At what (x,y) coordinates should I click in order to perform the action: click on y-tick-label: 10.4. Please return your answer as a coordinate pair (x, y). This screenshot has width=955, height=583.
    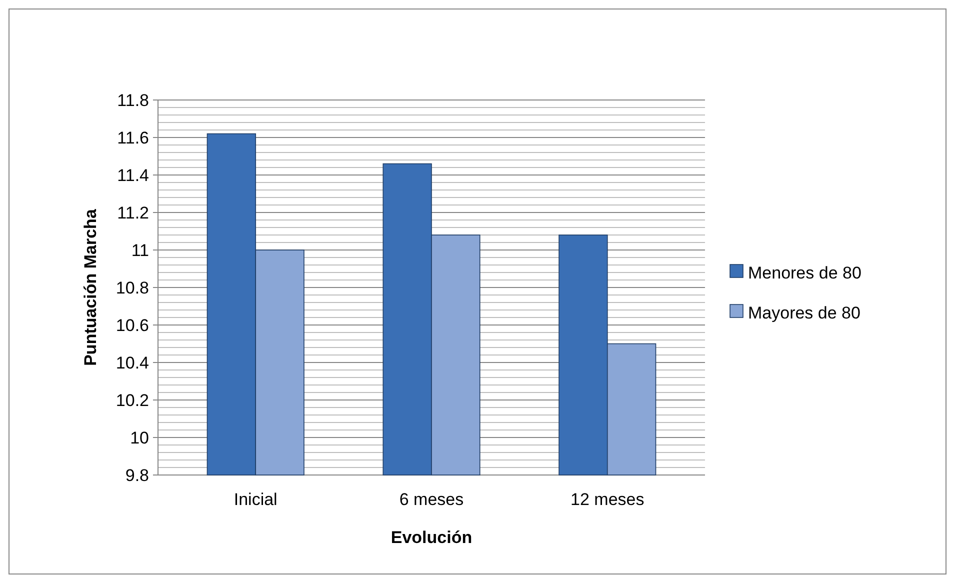
    Looking at the image, I should click on (132, 362).